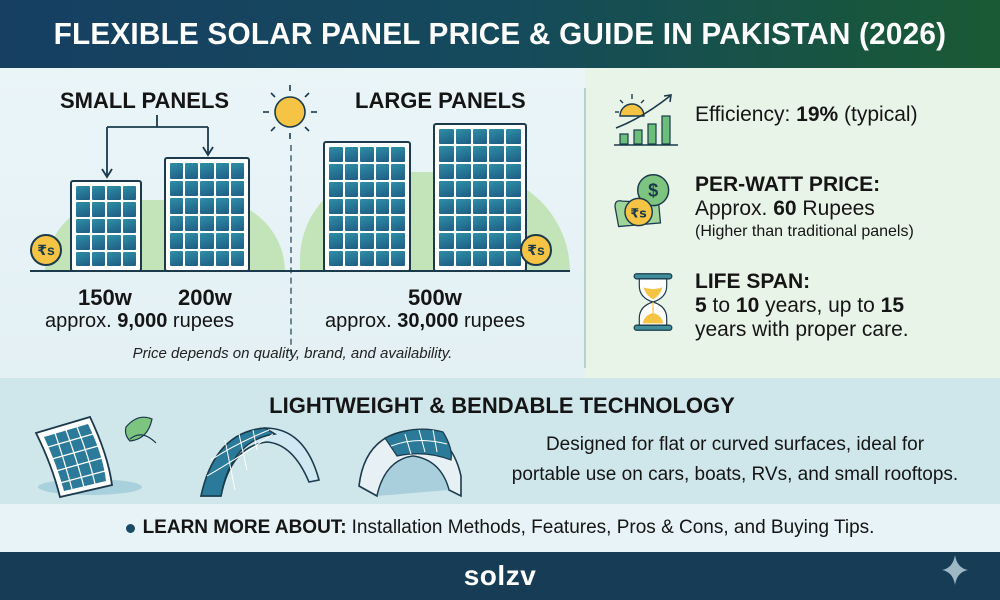 The width and height of the screenshot is (1000, 600). Describe the element at coordinates (806, 114) in the screenshot. I see `efficiency-feature: Efficiency: 19% (typical)` at that location.